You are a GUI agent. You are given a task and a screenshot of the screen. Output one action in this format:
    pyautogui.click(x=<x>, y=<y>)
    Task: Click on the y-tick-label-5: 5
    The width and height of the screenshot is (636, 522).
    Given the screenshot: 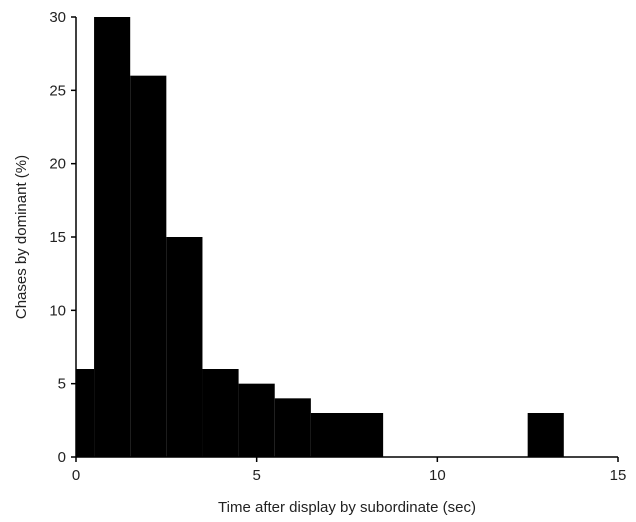 What is the action you would take?
    pyautogui.click(x=62, y=384)
    